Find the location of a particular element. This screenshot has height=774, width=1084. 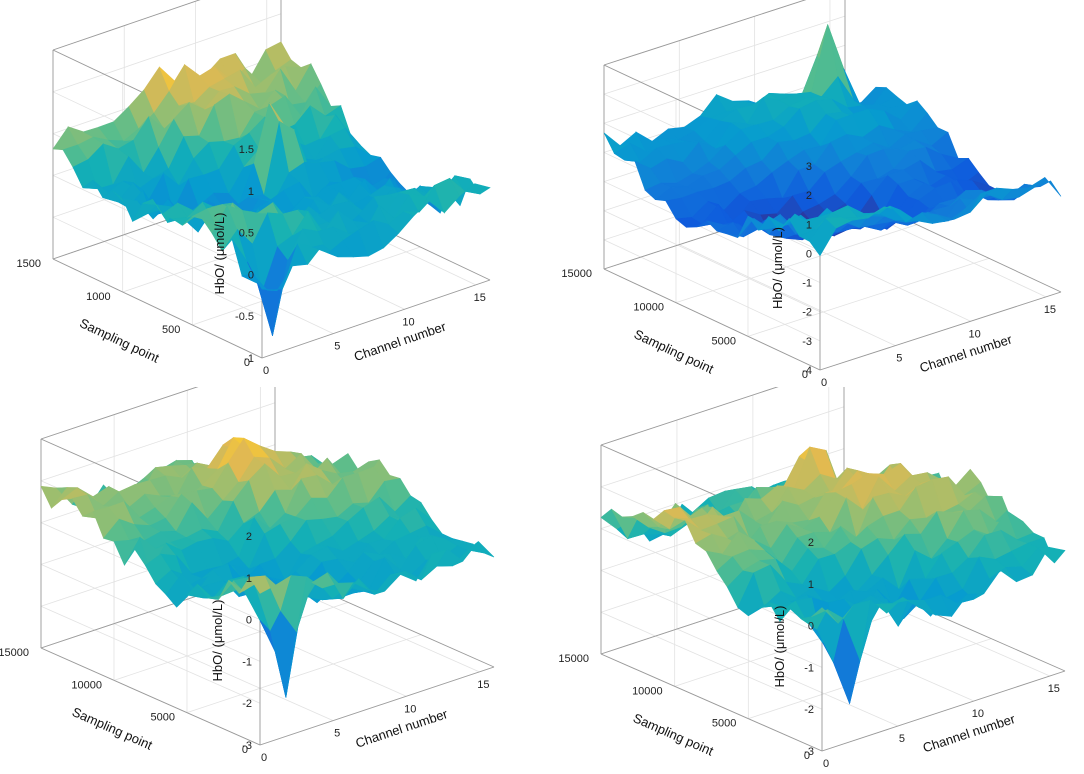

tick-labels: -4 -3 -2 -1 0 1 2 3 0 5000 10000 15000 0 5 10 15 is located at coordinates (808, 274).